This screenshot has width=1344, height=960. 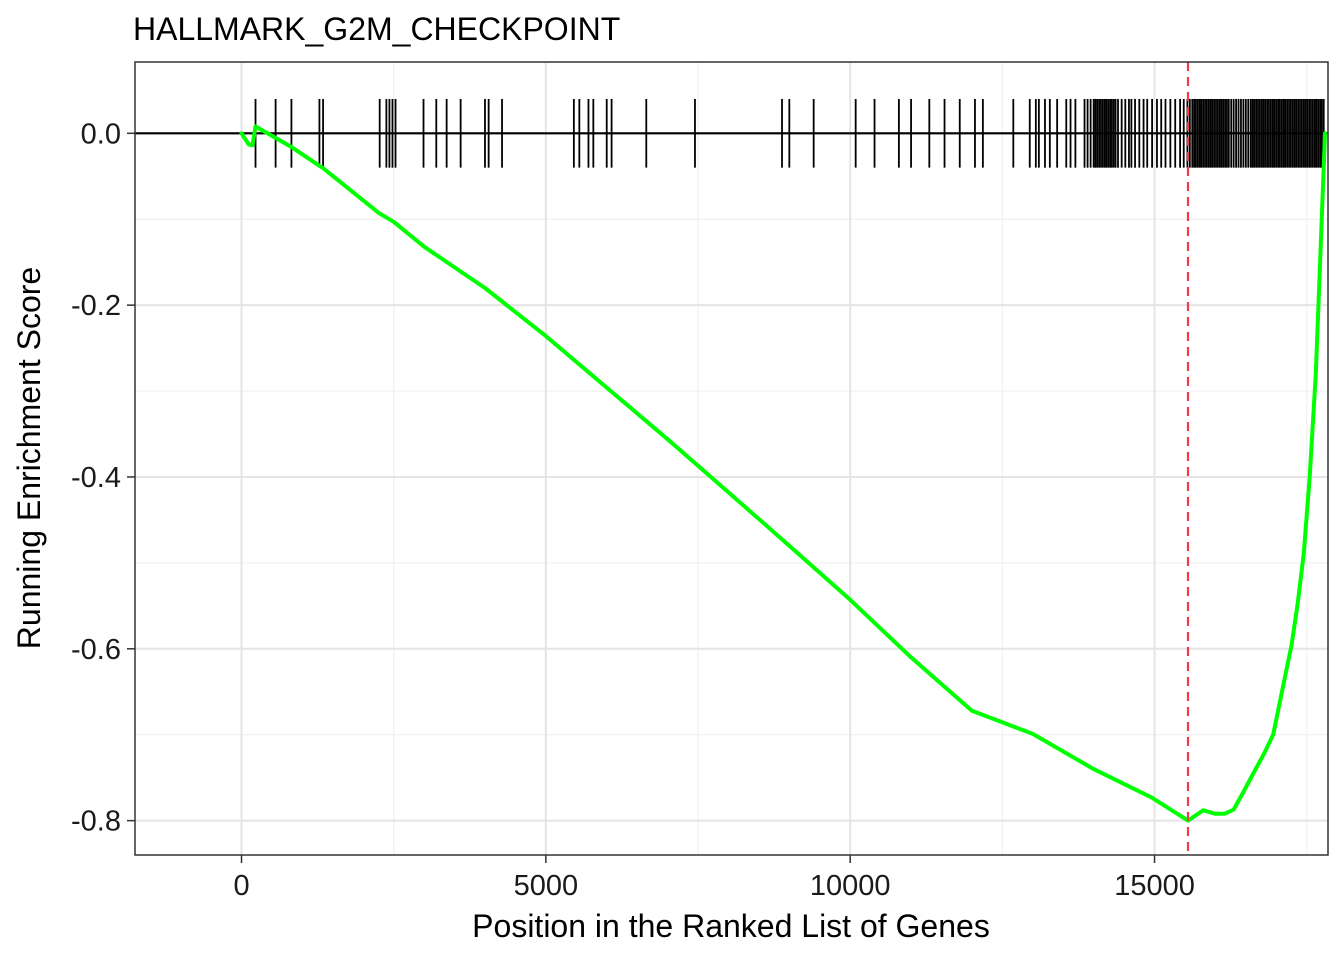 What do you see at coordinates (96, 478) in the screenshot?
I see `y-tick-label: -0.4` at bounding box center [96, 478].